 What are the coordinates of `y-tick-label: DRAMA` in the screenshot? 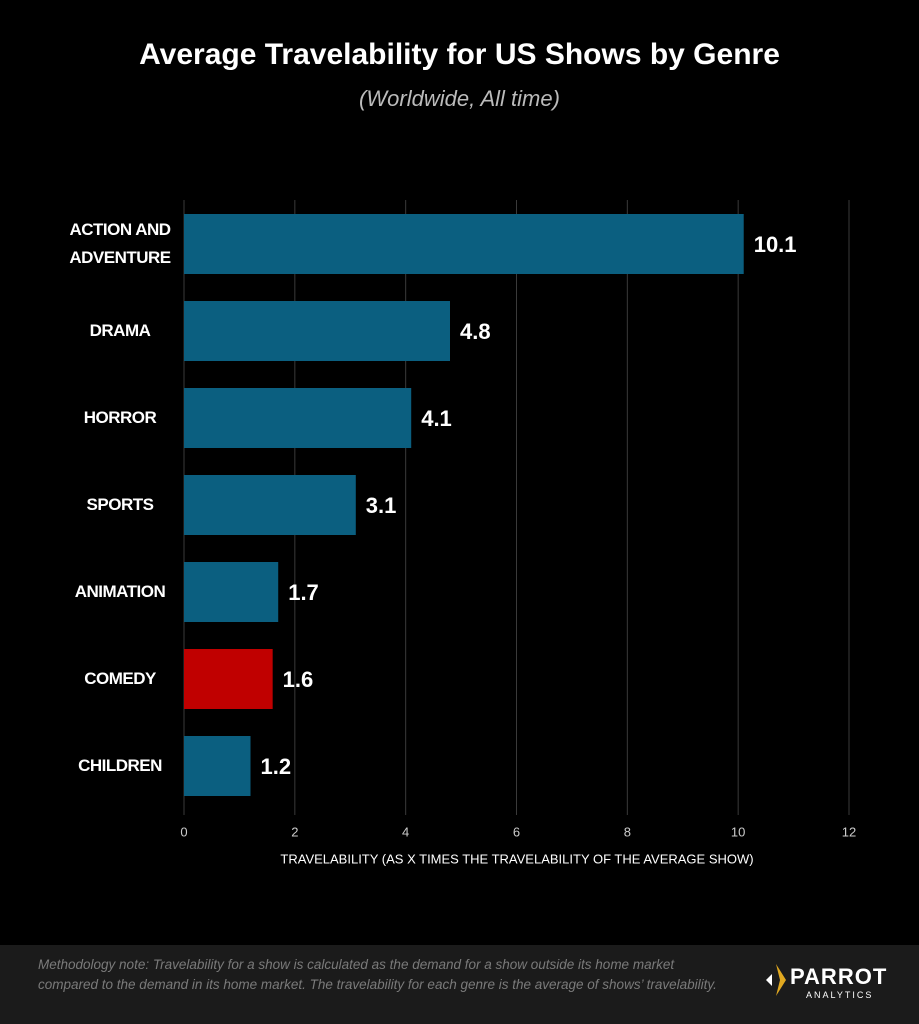 It's located at (120, 330).